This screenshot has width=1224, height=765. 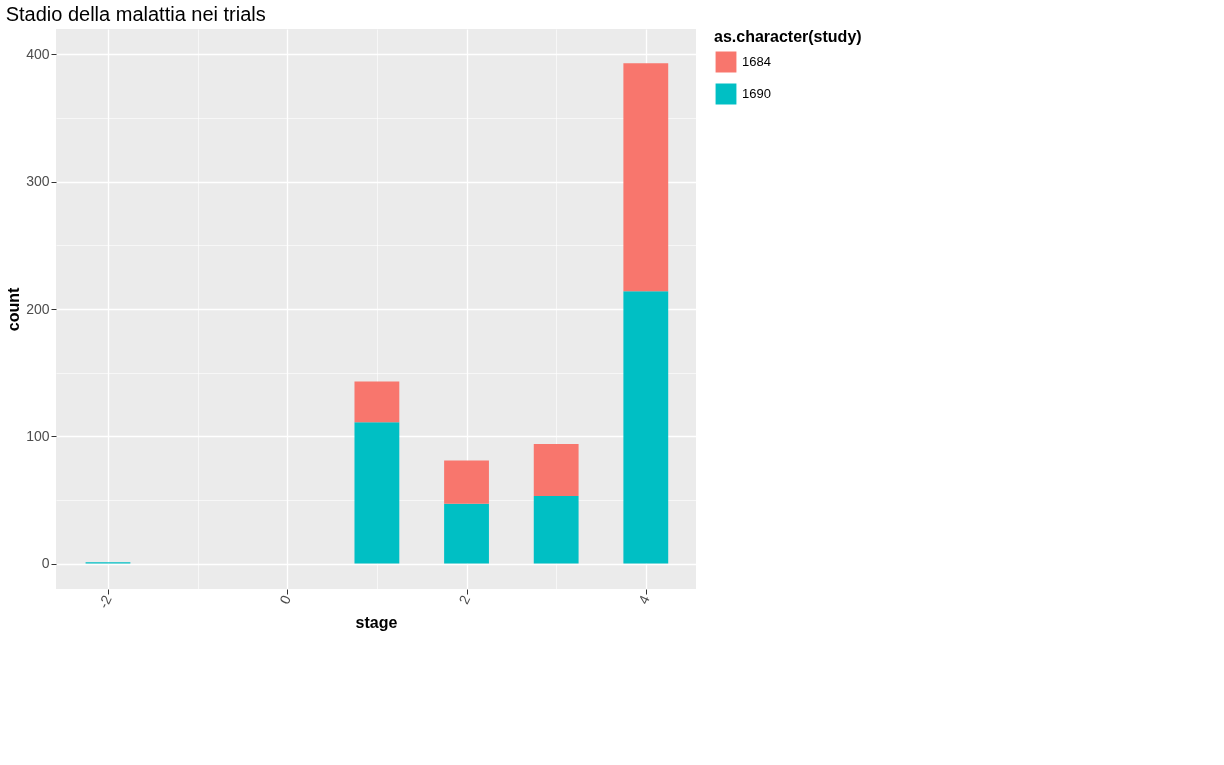 I want to click on legend-title: as.character(study), so click(x=788, y=36).